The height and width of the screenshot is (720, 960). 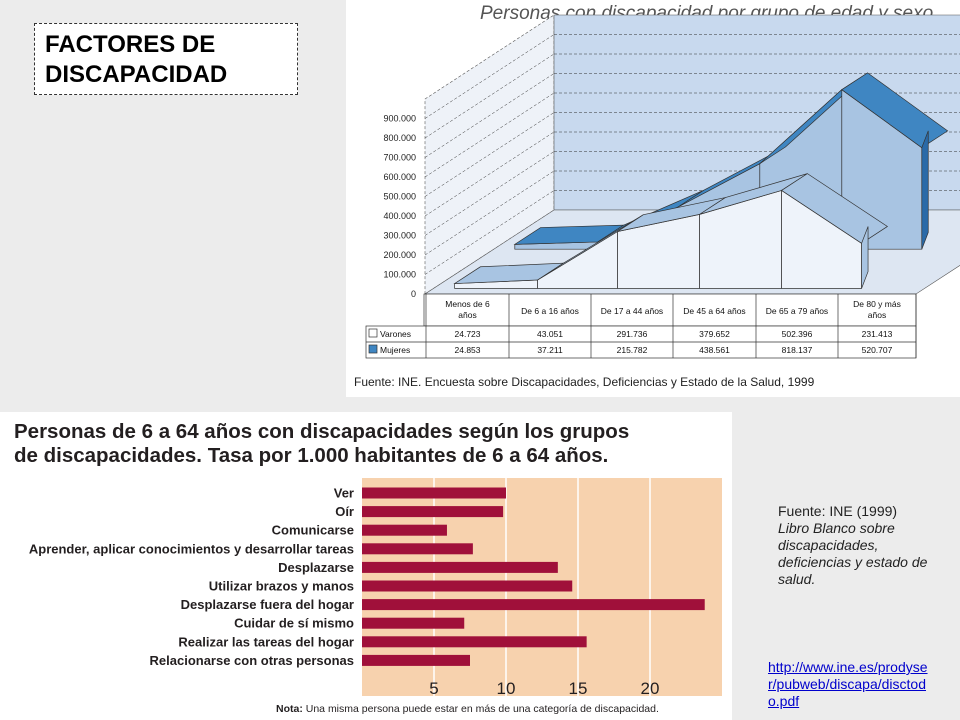 I want to click on data-value: 379.652, so click(x=714, y=334).